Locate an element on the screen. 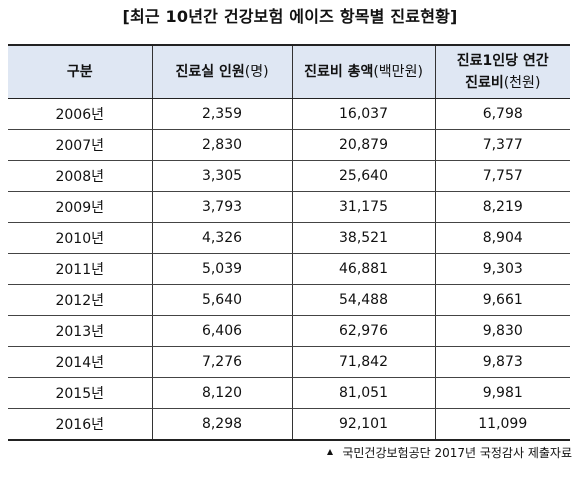  cell-year: 2009년 is located at coordinates (80, 207).